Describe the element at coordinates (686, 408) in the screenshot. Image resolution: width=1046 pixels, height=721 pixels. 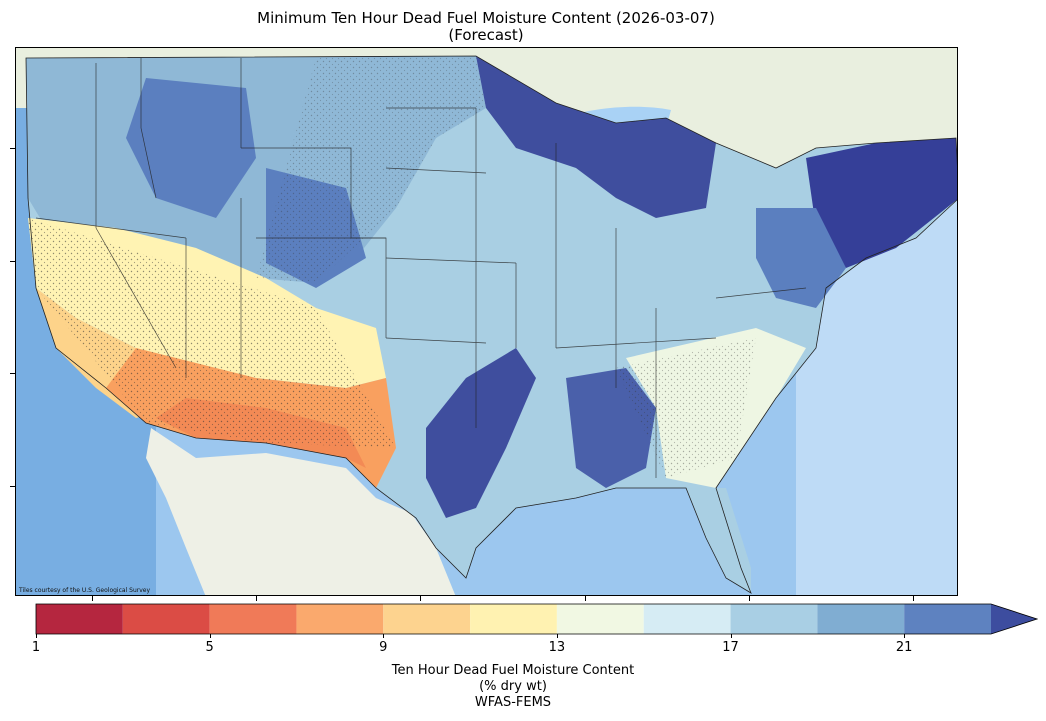
I see `station-stipple-southeast` at that location.